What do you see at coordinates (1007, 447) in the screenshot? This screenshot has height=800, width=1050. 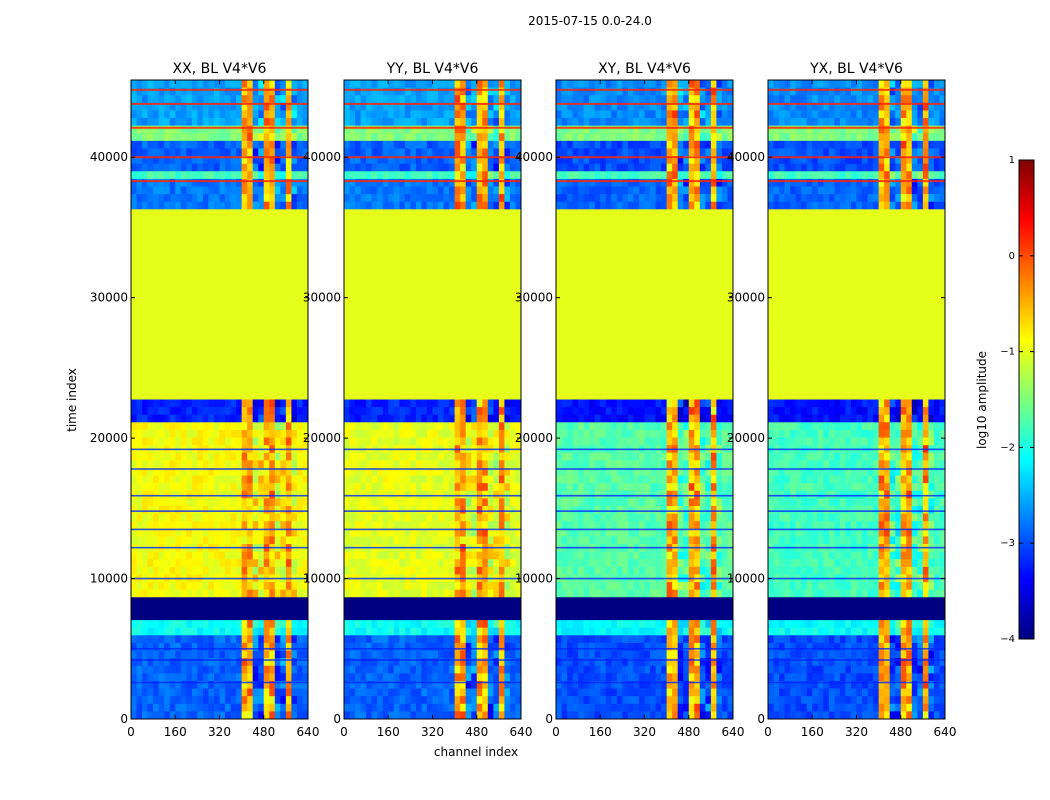 I see `colorbar-tick-label: −2` at bounding box center [1007, 447].